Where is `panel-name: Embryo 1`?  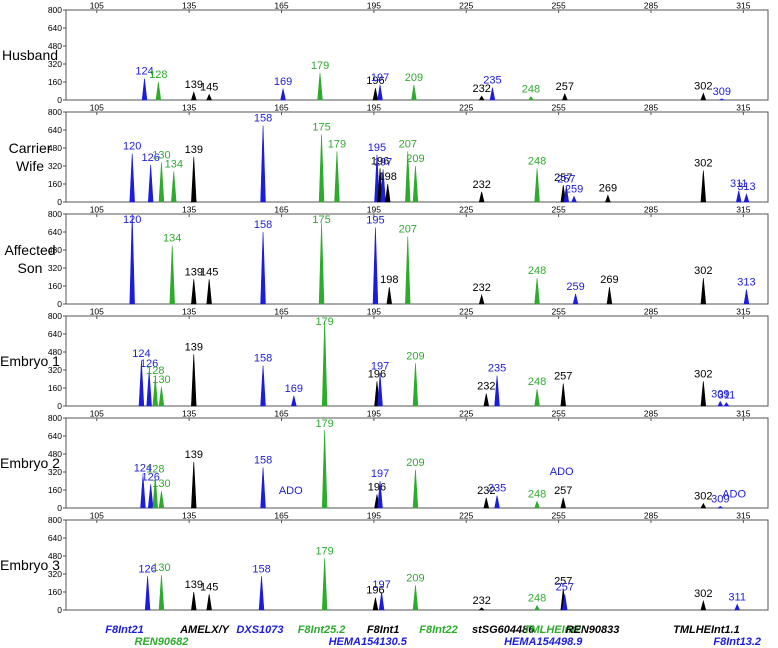 panel-name: Embryo 1 is located at coordinates (30, 361).